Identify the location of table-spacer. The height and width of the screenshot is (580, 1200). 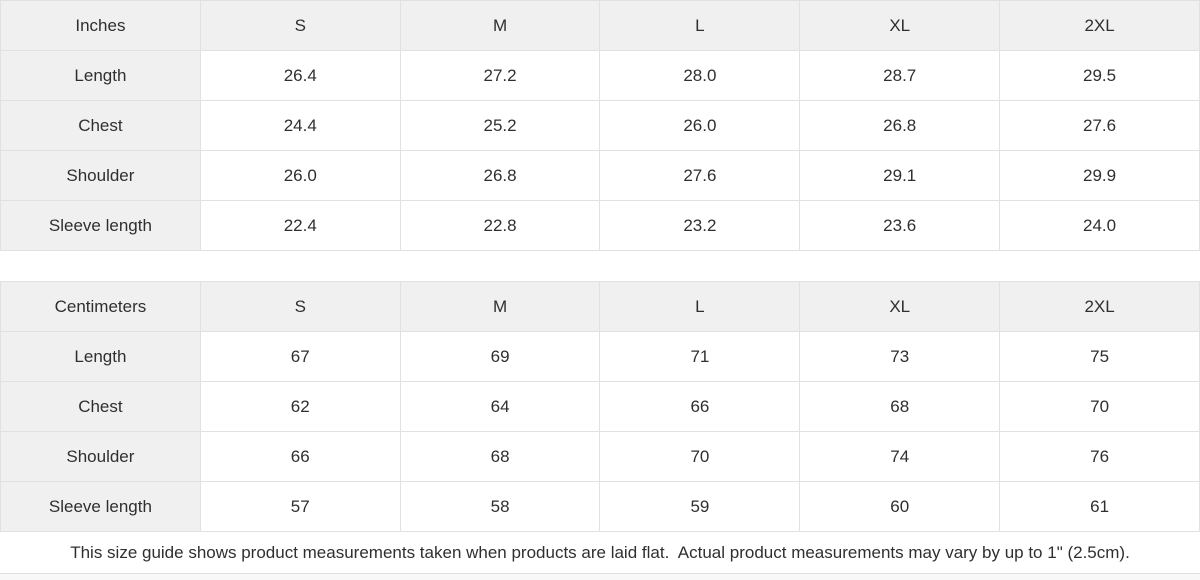
(600, 266).